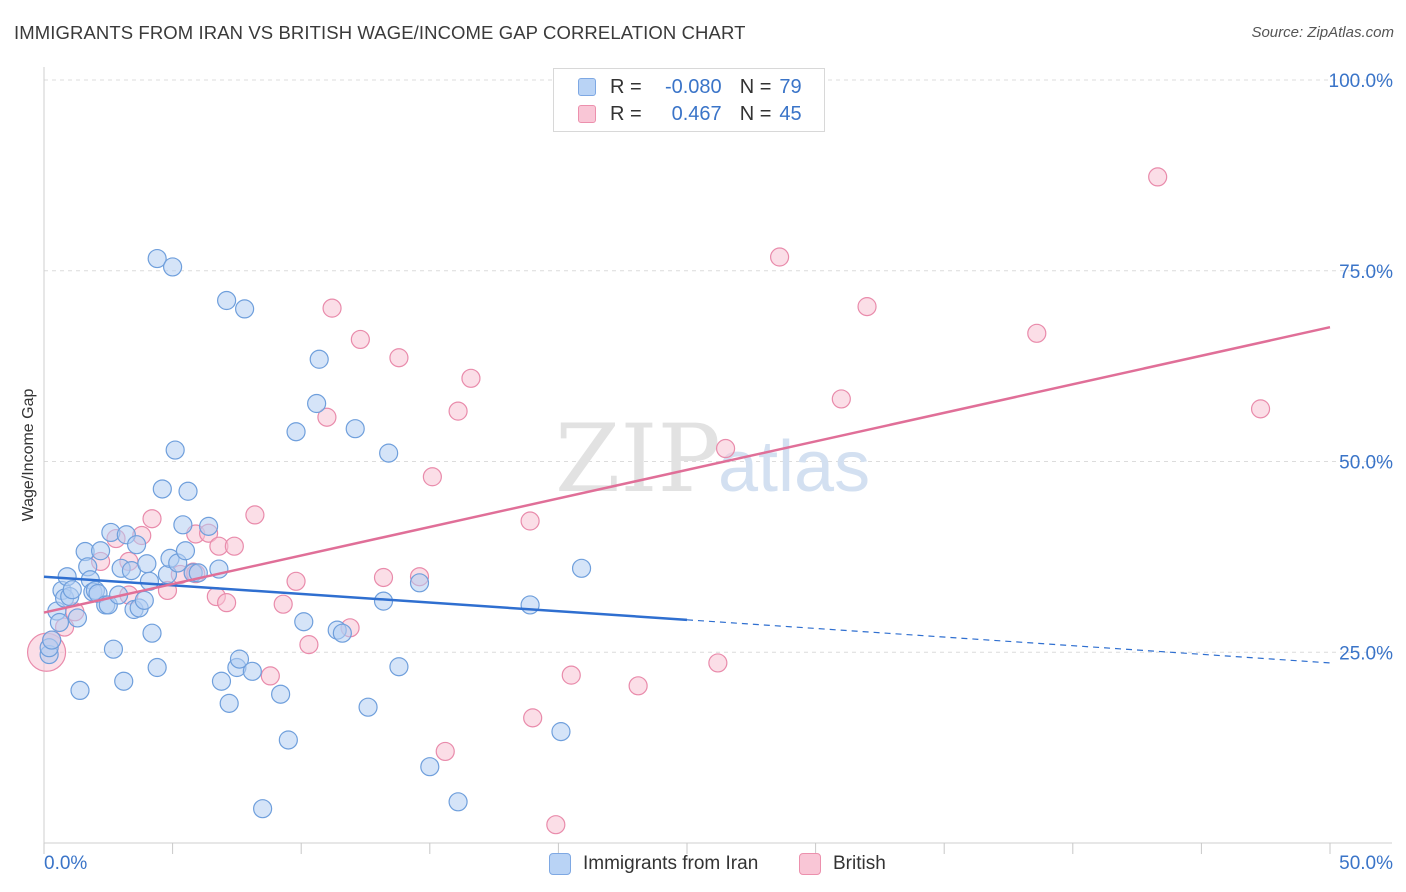 The width and height of the screenshot is (1406, 892). What do you see at coordinates (690, 87) in the screenshot?
I see `legend-row-iran: R = -0.080 N = 79` at bounding box center [690, 87].